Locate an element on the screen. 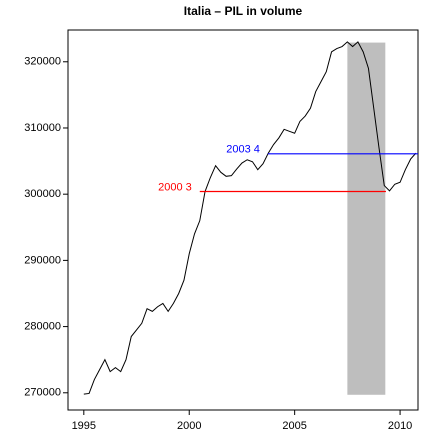  shaded-region is located at coordinates (366, 218).